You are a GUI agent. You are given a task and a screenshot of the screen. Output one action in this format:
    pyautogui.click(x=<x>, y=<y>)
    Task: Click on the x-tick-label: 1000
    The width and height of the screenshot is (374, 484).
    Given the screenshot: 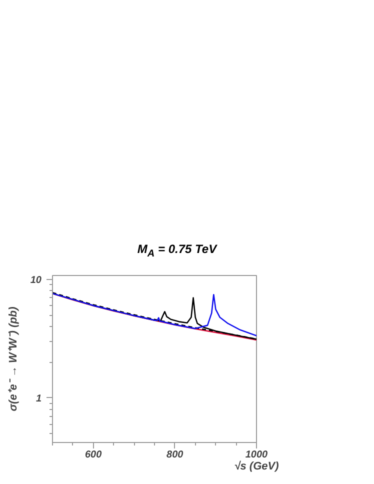 What is the action you would take?
    pyautogui.click(x=256, y=455)
    